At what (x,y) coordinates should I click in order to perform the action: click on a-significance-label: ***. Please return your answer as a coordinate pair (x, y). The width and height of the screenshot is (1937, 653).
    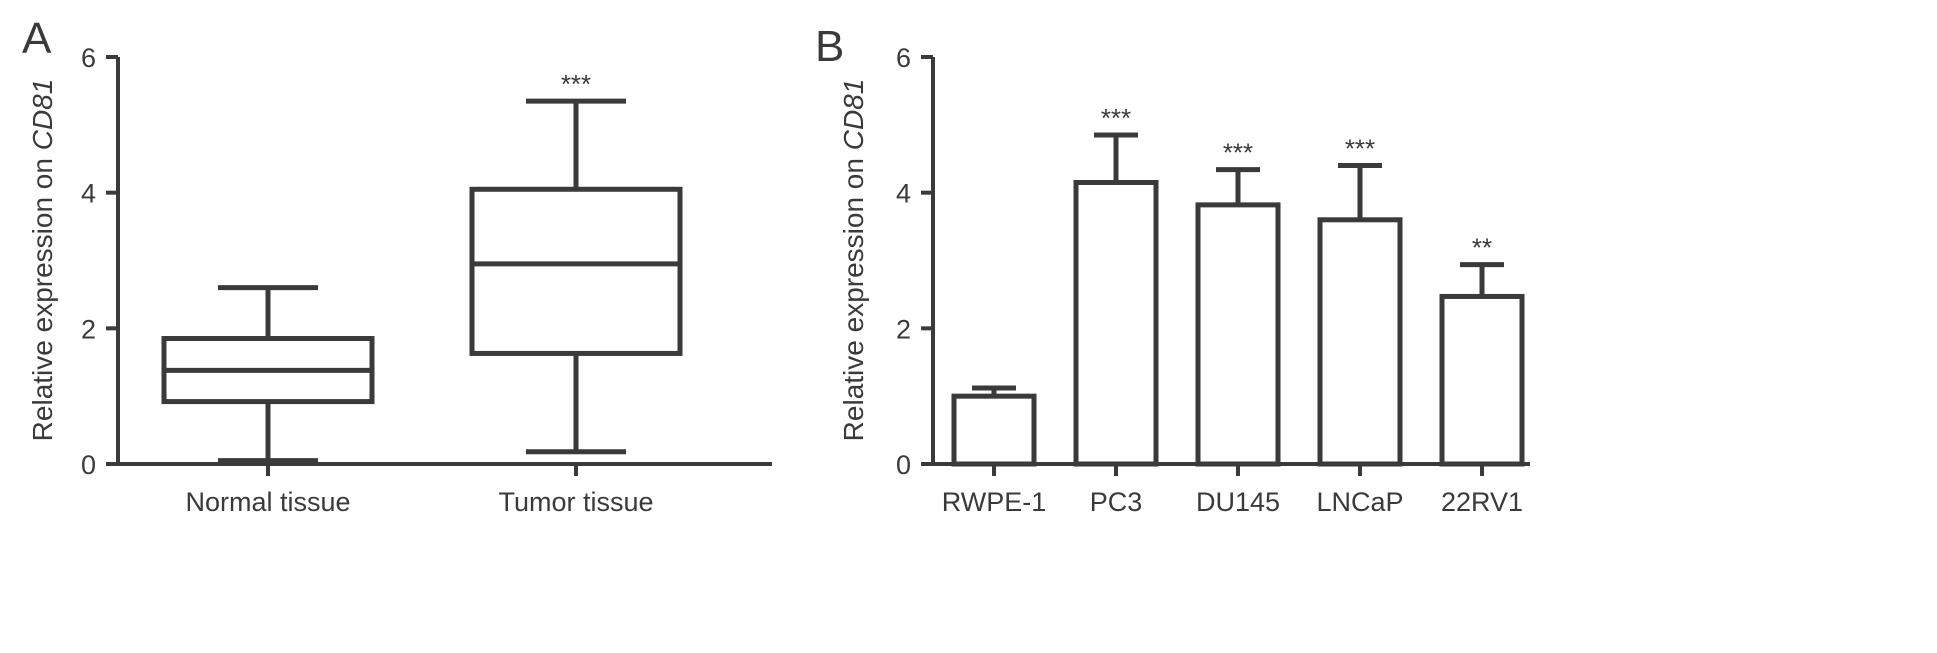
    Looking at the image, I should click on (576, 84).